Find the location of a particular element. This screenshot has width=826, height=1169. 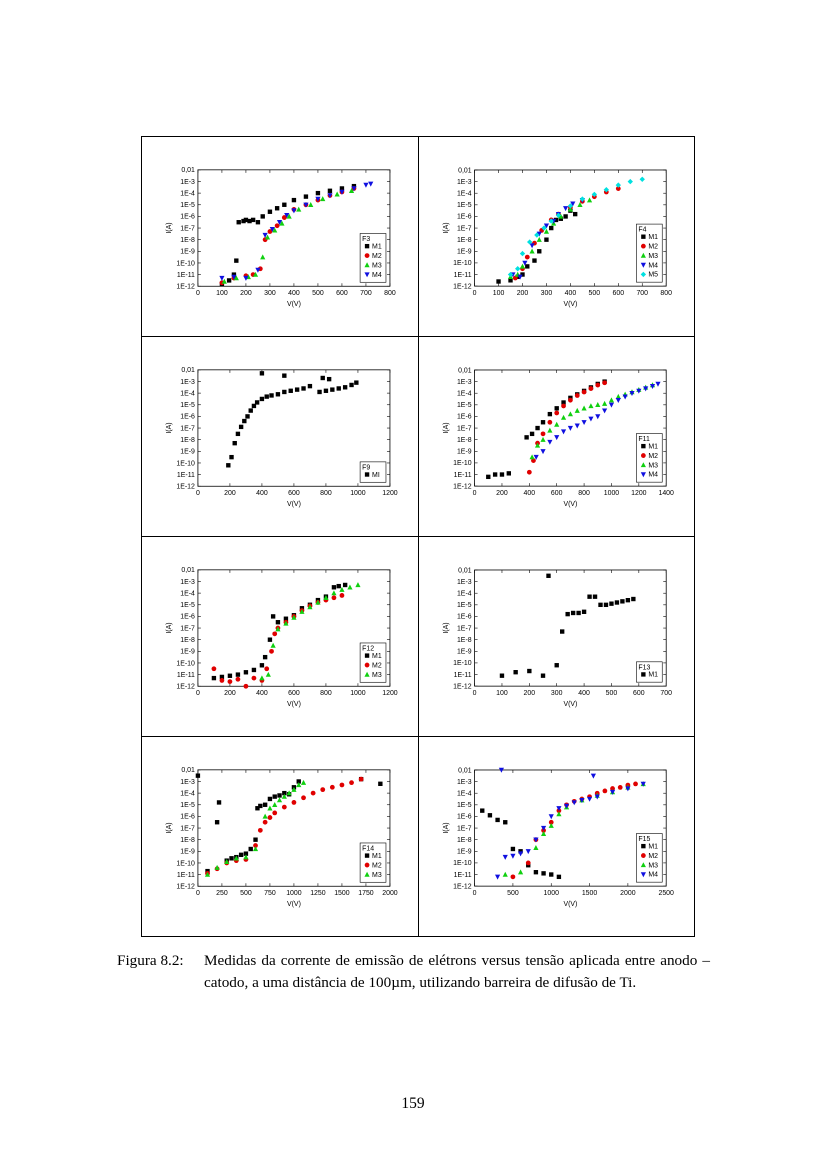

legend-entry-label: M2 is located at coordinates (377, 665).